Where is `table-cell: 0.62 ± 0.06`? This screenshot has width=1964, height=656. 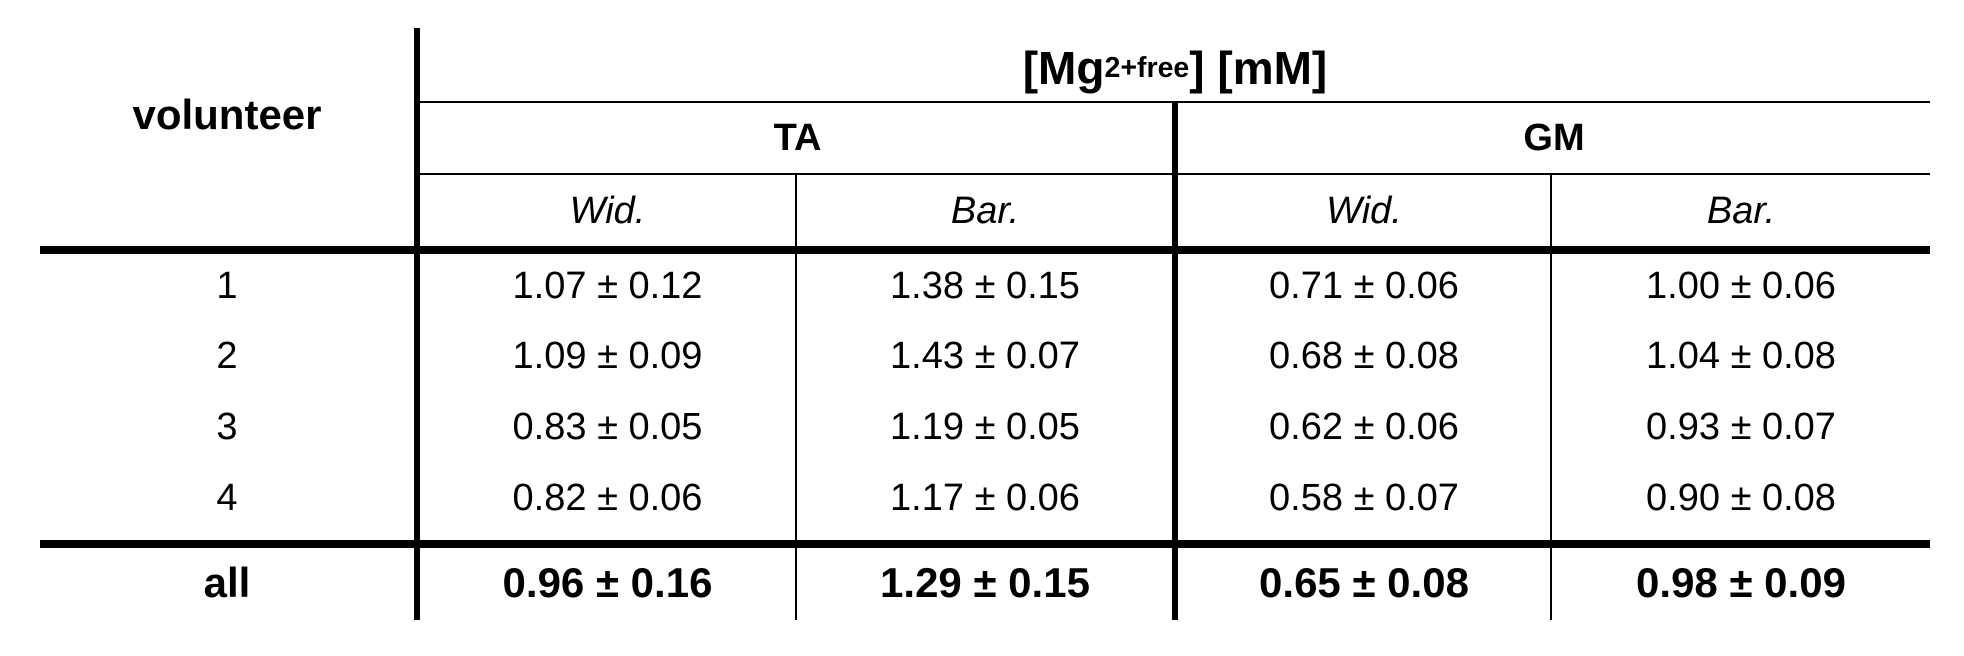
table-cell: 0.62 ± 0.06 is located at coordinates (1364, 426).